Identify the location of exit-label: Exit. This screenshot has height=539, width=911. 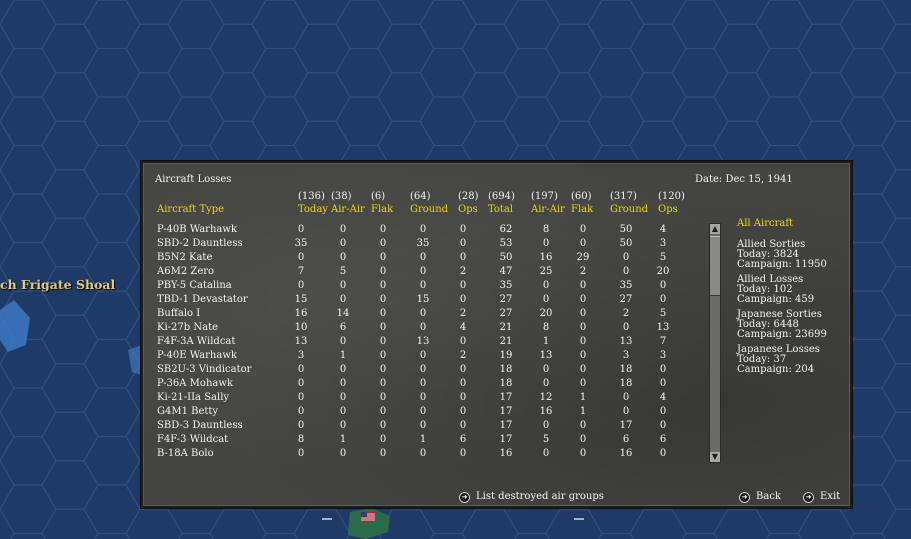
(830, 496).